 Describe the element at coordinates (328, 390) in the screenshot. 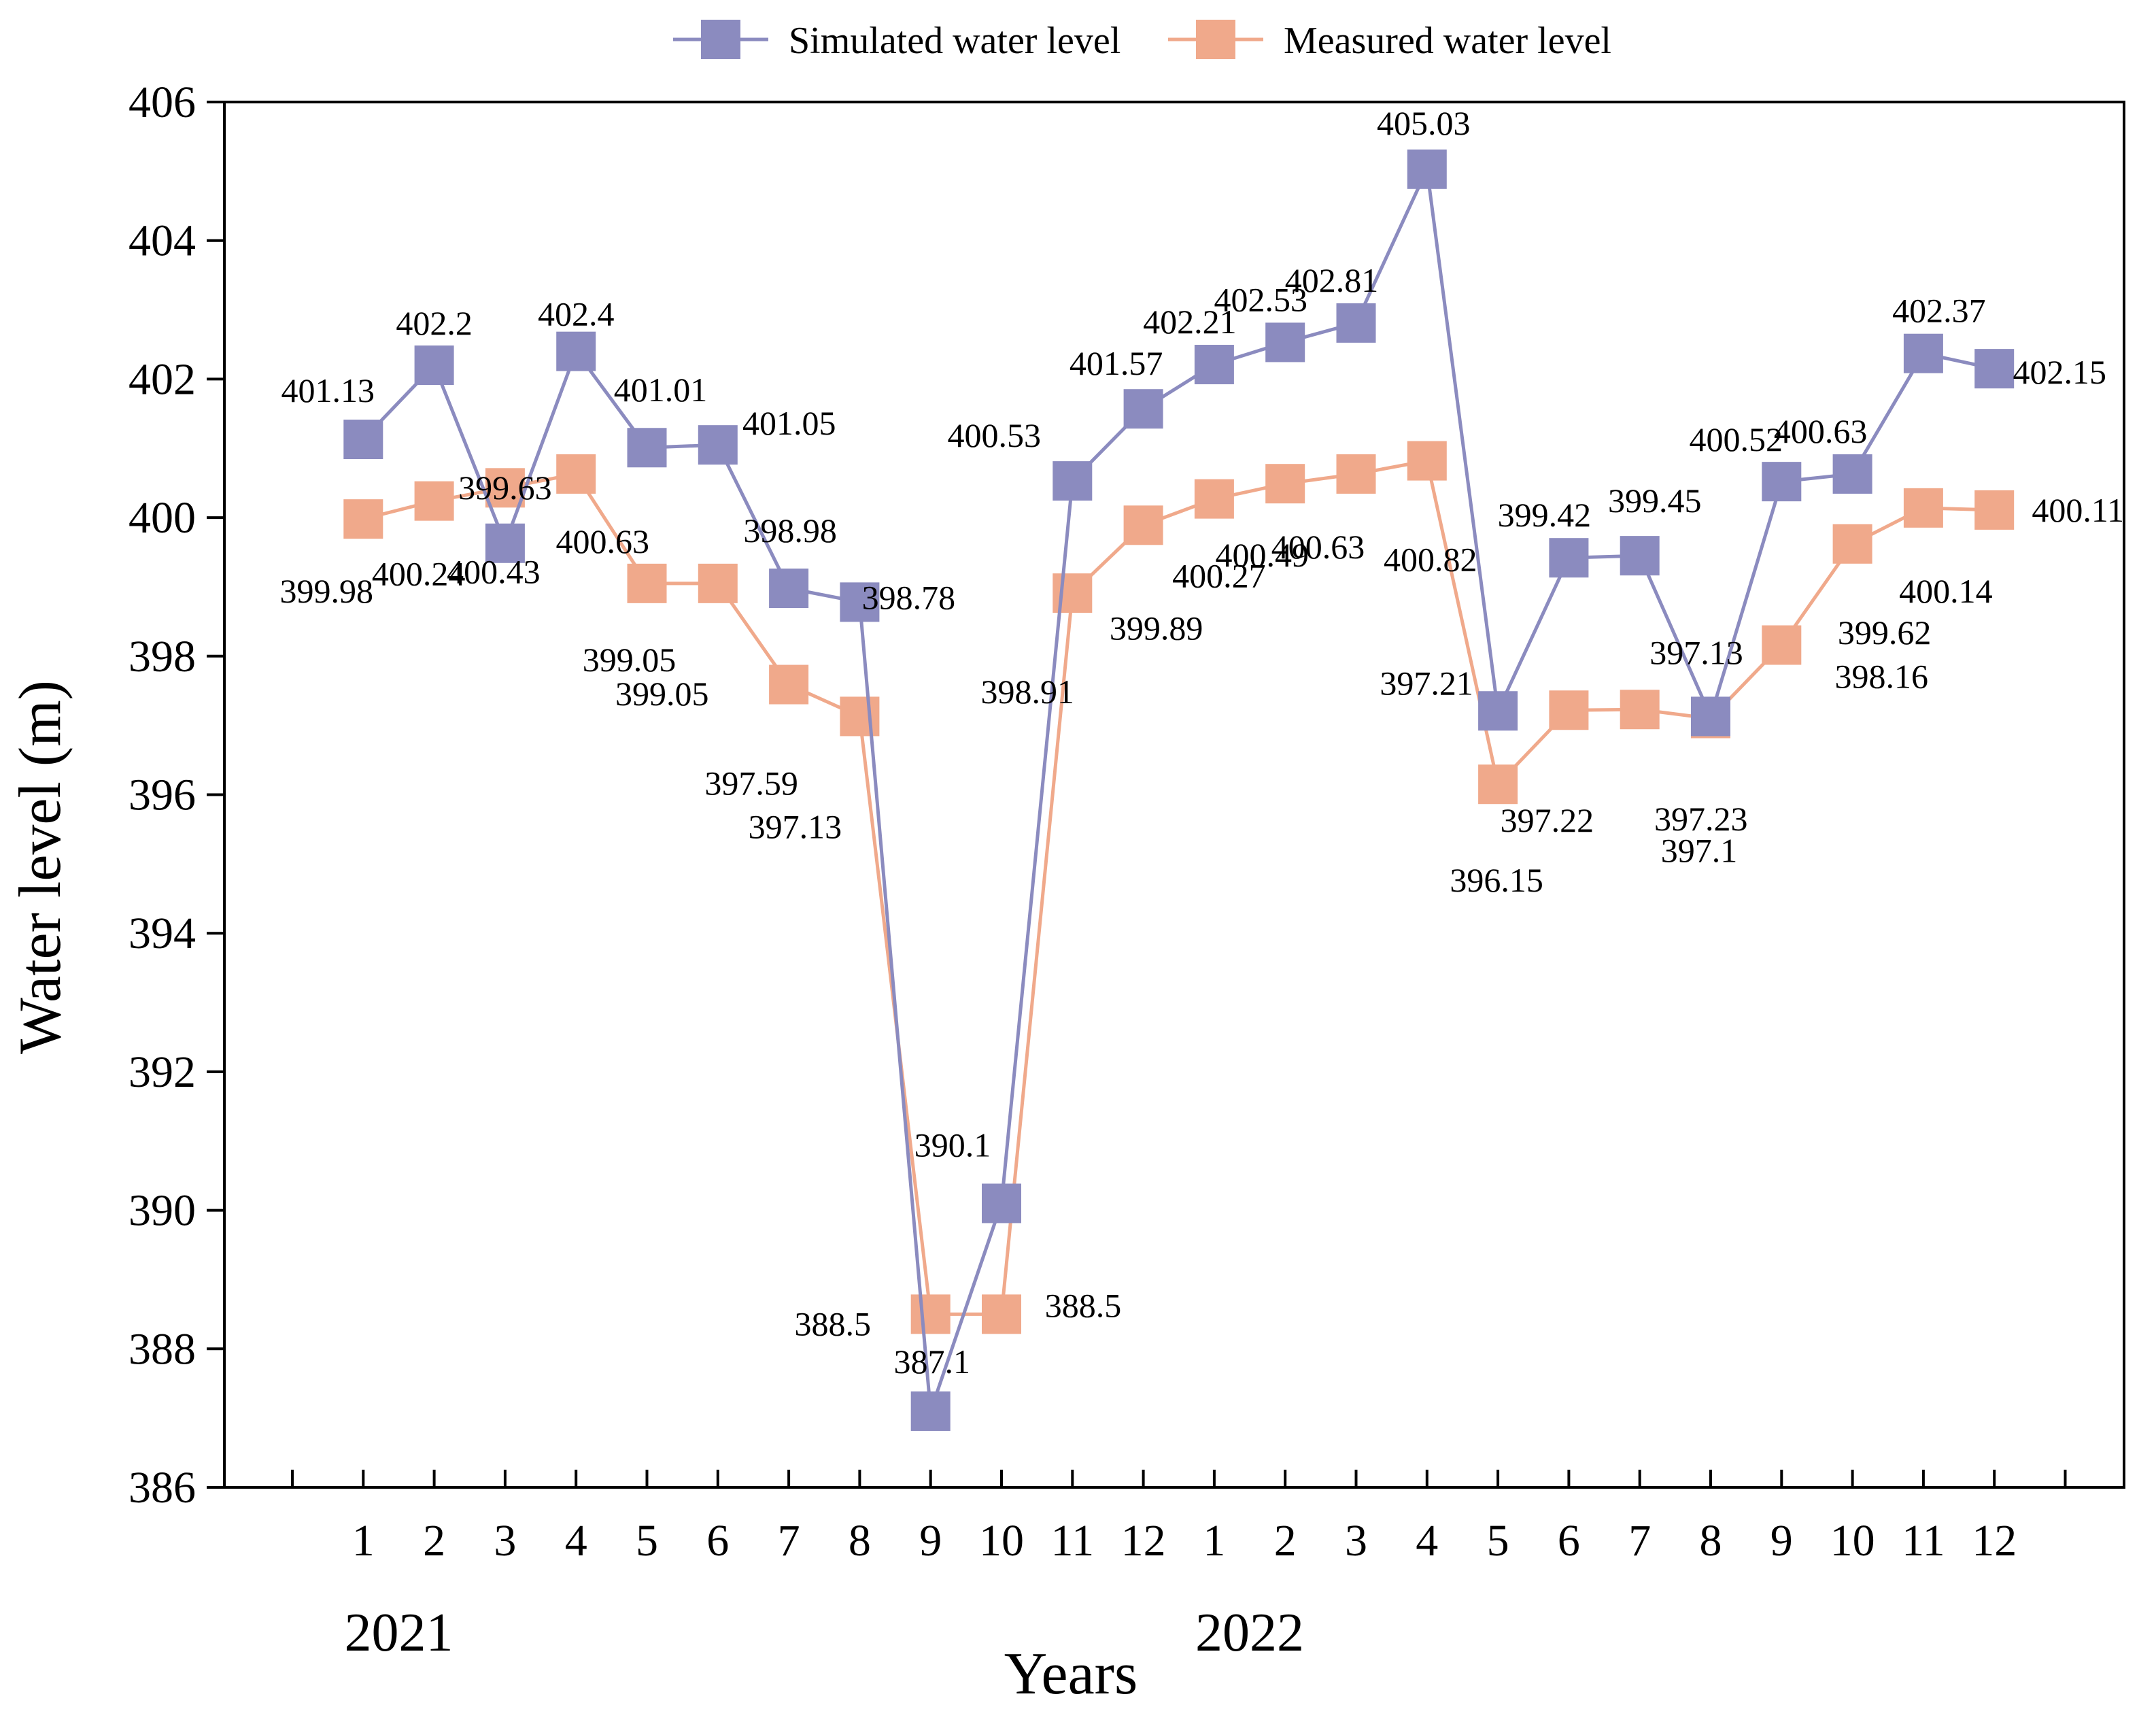

I see `data-label-simulated-water-level: 401.13` at that location.